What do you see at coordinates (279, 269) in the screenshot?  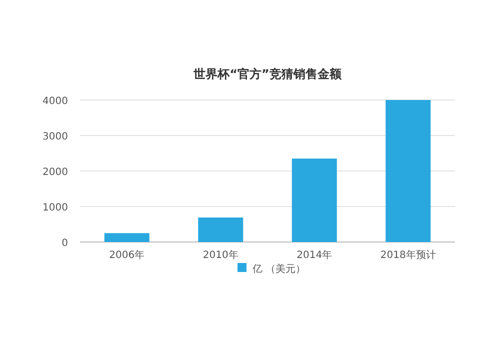 I see `legend-label: 亿 （美元）` at bounding box center [279, 269].